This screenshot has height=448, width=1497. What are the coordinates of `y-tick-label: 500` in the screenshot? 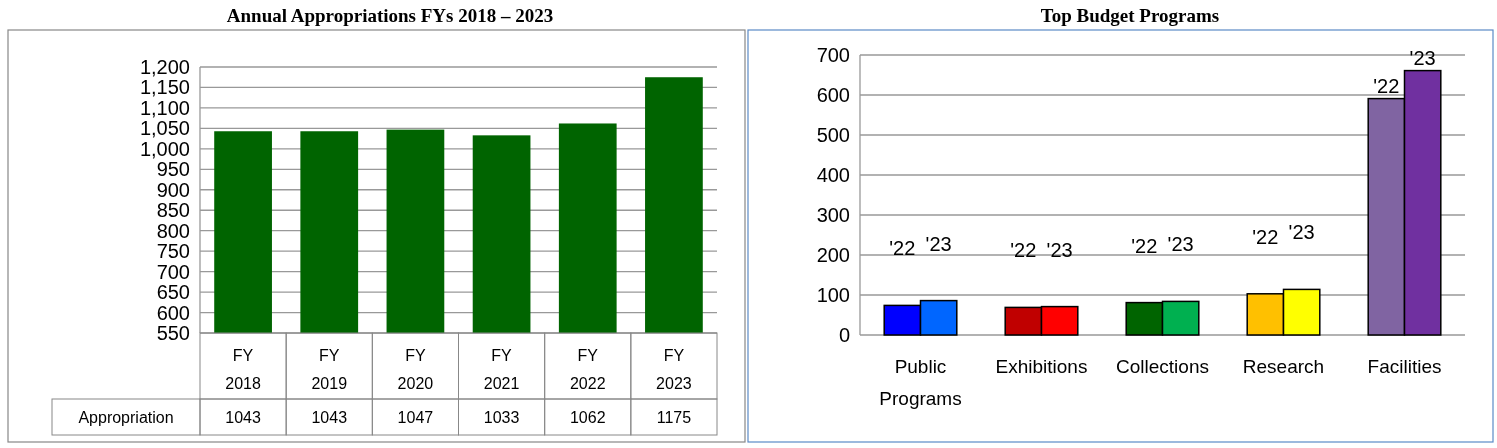 It's located at (833, 135).